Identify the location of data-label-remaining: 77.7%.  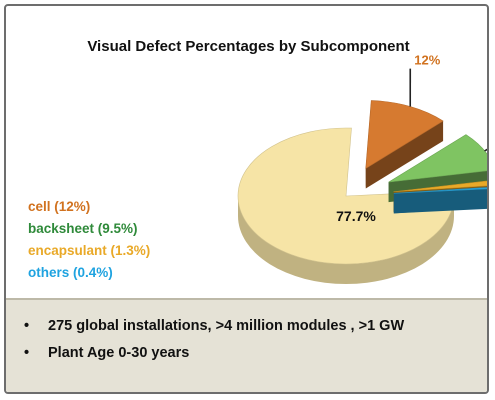
(356, 216).